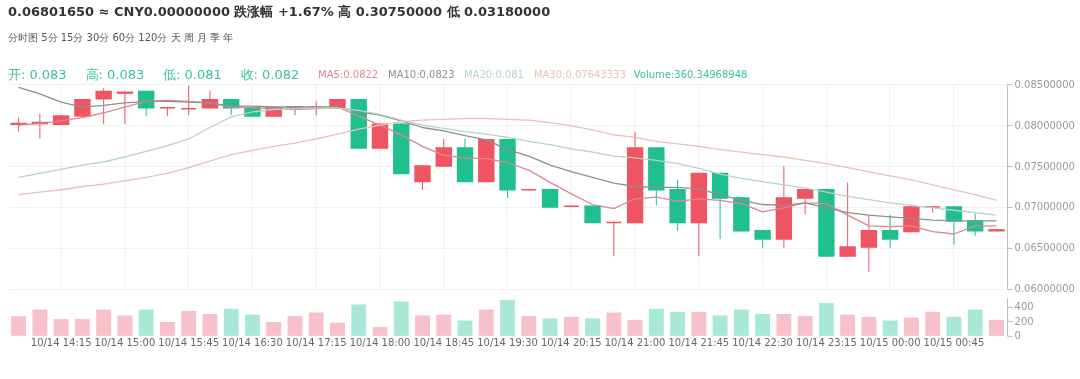 This screenshot has height=379, width=1080. I want to click on x-tick-label: 10/14 22:30, so click(762, 343).